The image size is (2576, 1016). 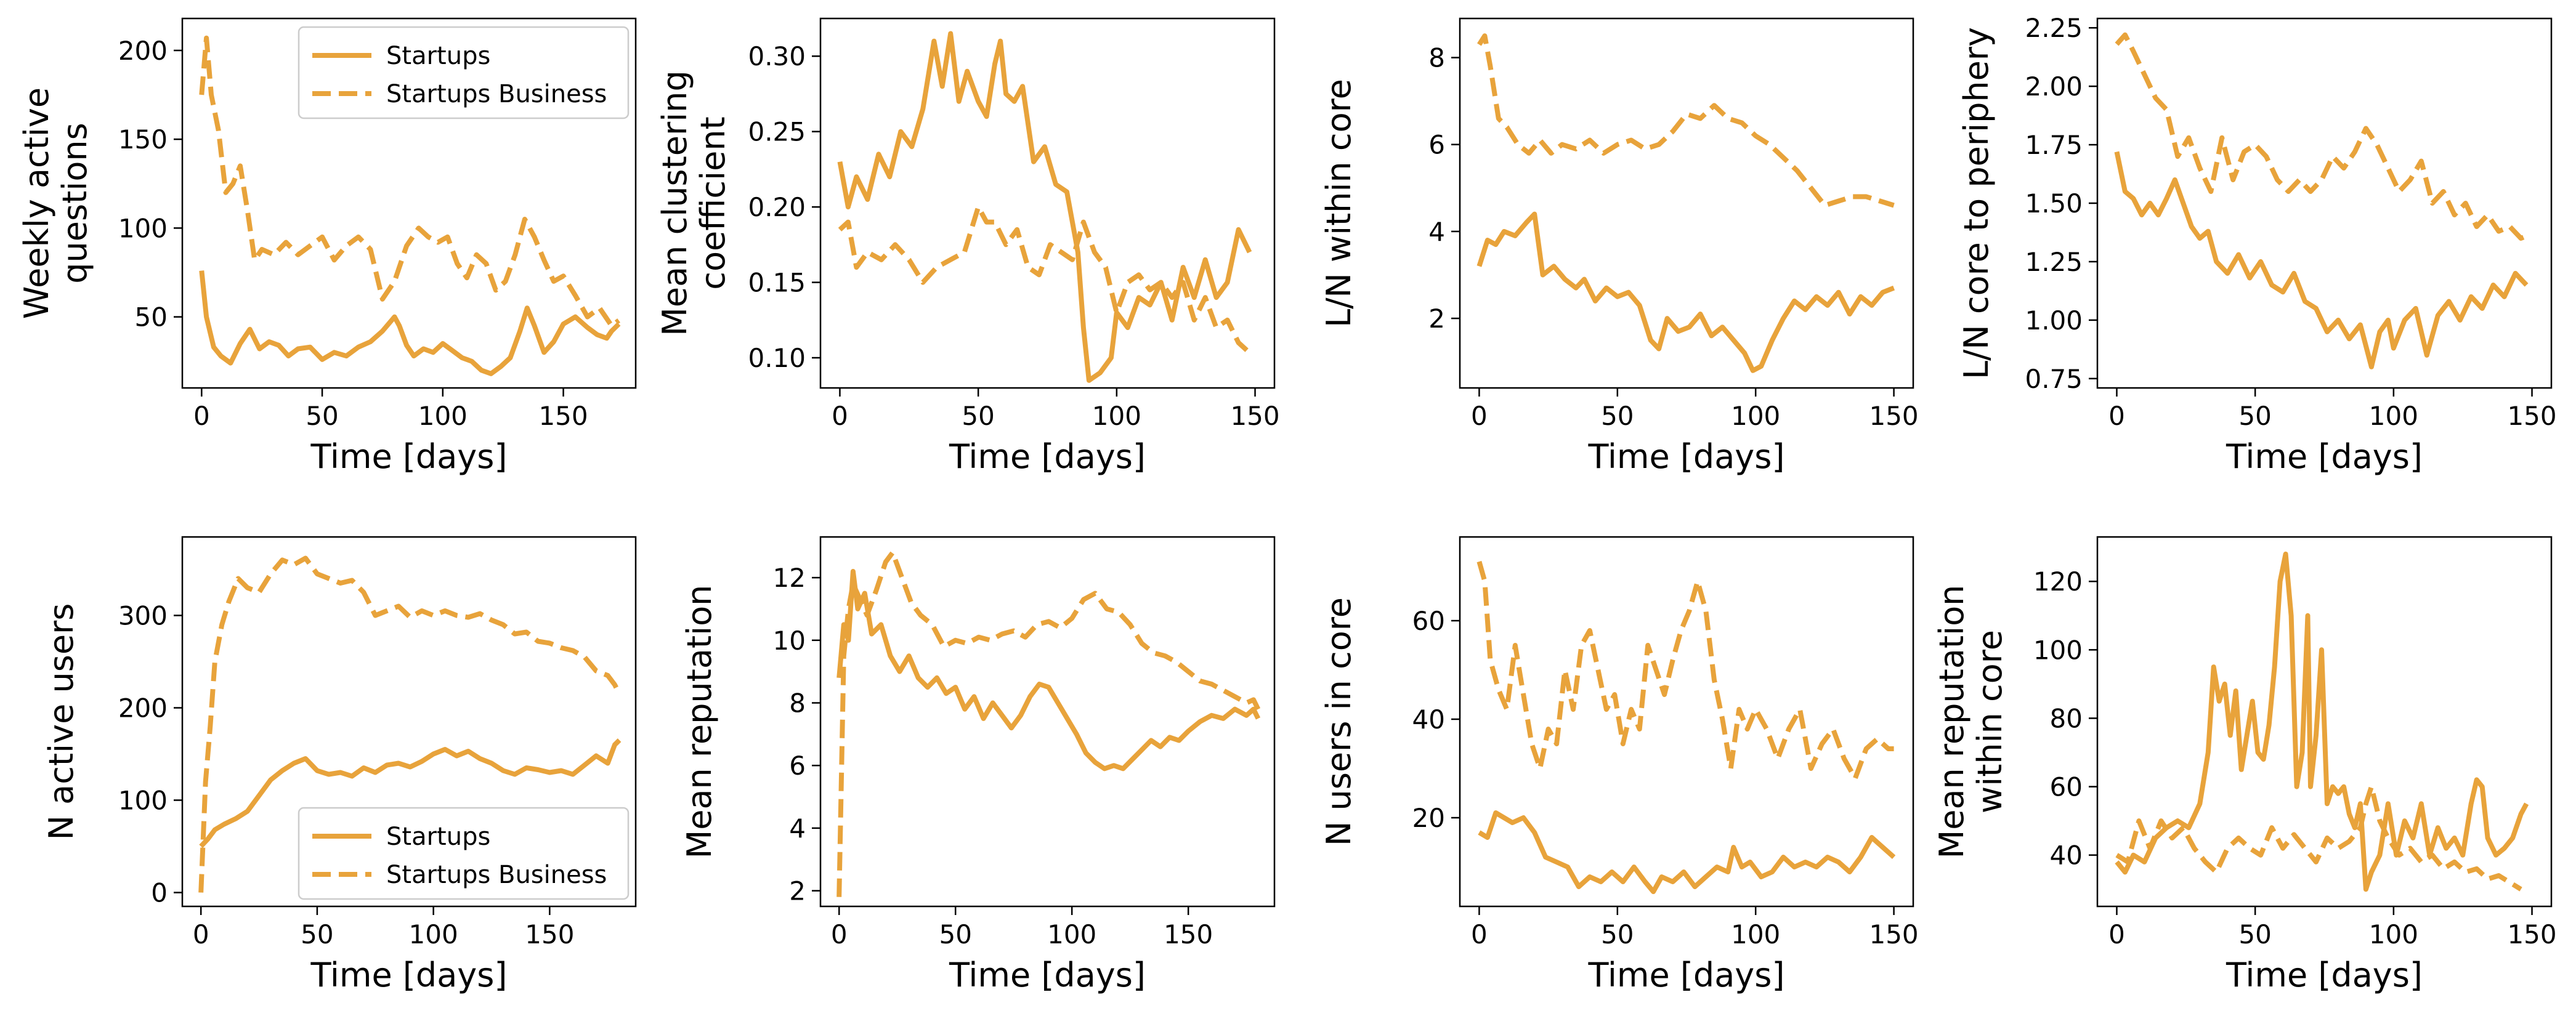 I want to click on legend: Startups Startups Business, so click(x=464, y=72).